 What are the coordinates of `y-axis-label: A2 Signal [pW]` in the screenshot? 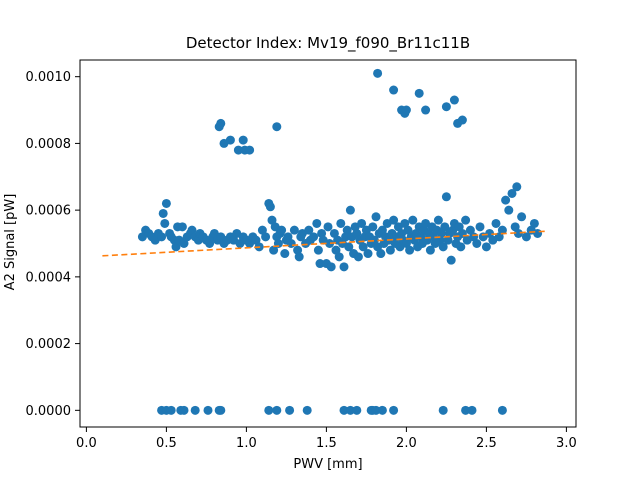 It's located at (10, 242).